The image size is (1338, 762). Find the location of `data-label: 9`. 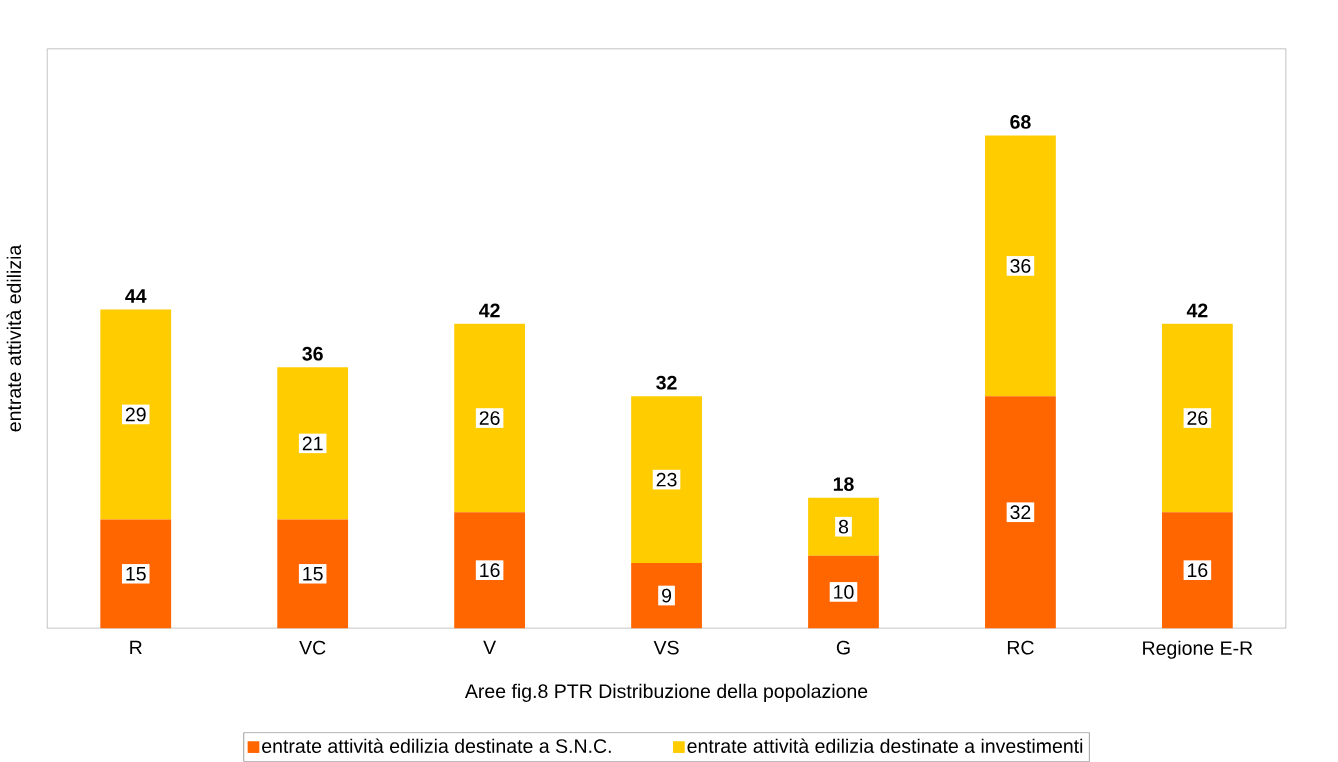

data-label: 9 is located at coordinates (667, 595).